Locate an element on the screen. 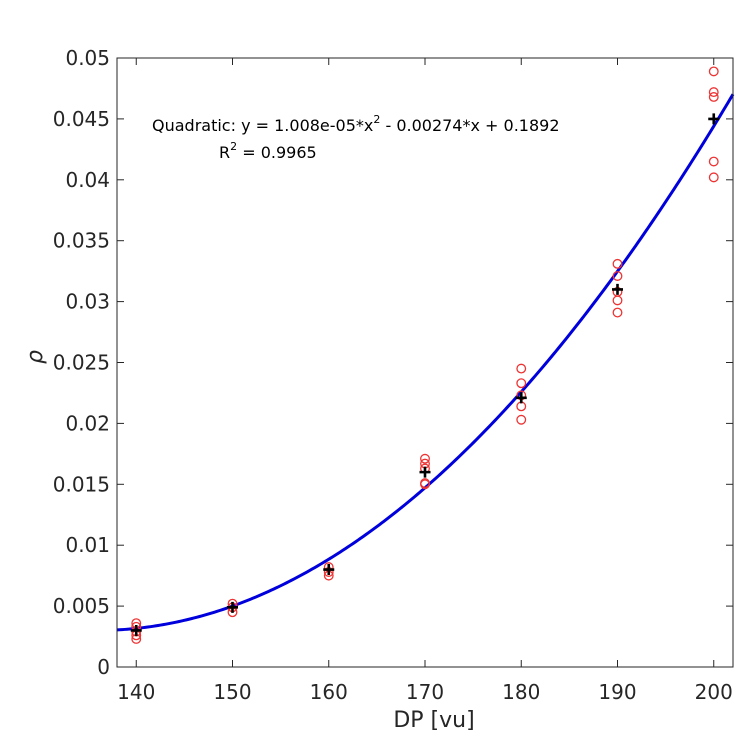 Image resolution: width=746 pixels, height=751 pixels. x-tick-label: 190 is located at coordinates (617, 692).